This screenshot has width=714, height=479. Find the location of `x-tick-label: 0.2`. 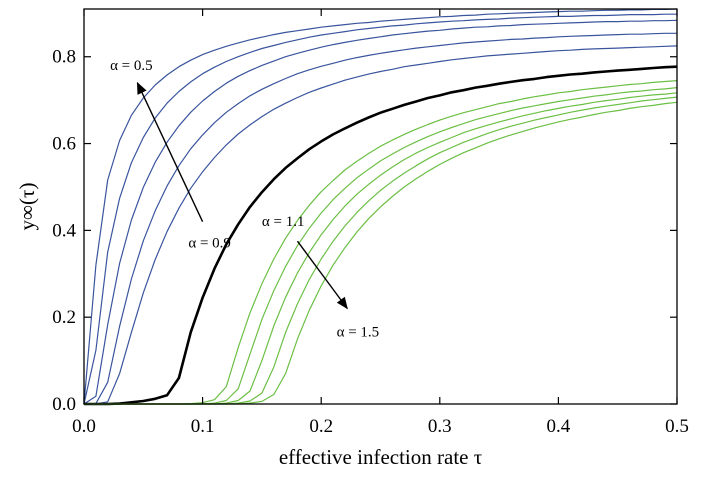

x-tick-label: 0.2 is located at coordinates (321, 426).